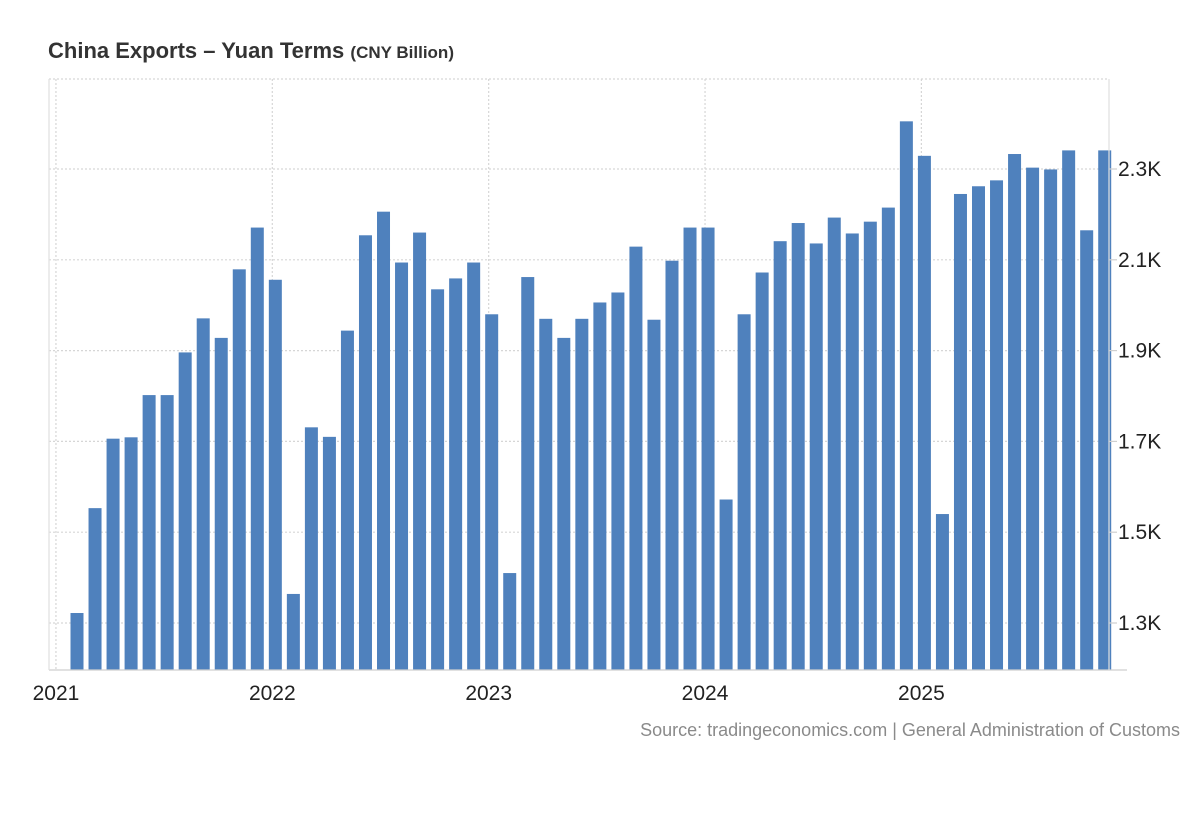  What do you see at coordinates (1139, 623) in the screenshot?
I see `y-tick-label: 1.3K` at bounding box center [1139, 623].